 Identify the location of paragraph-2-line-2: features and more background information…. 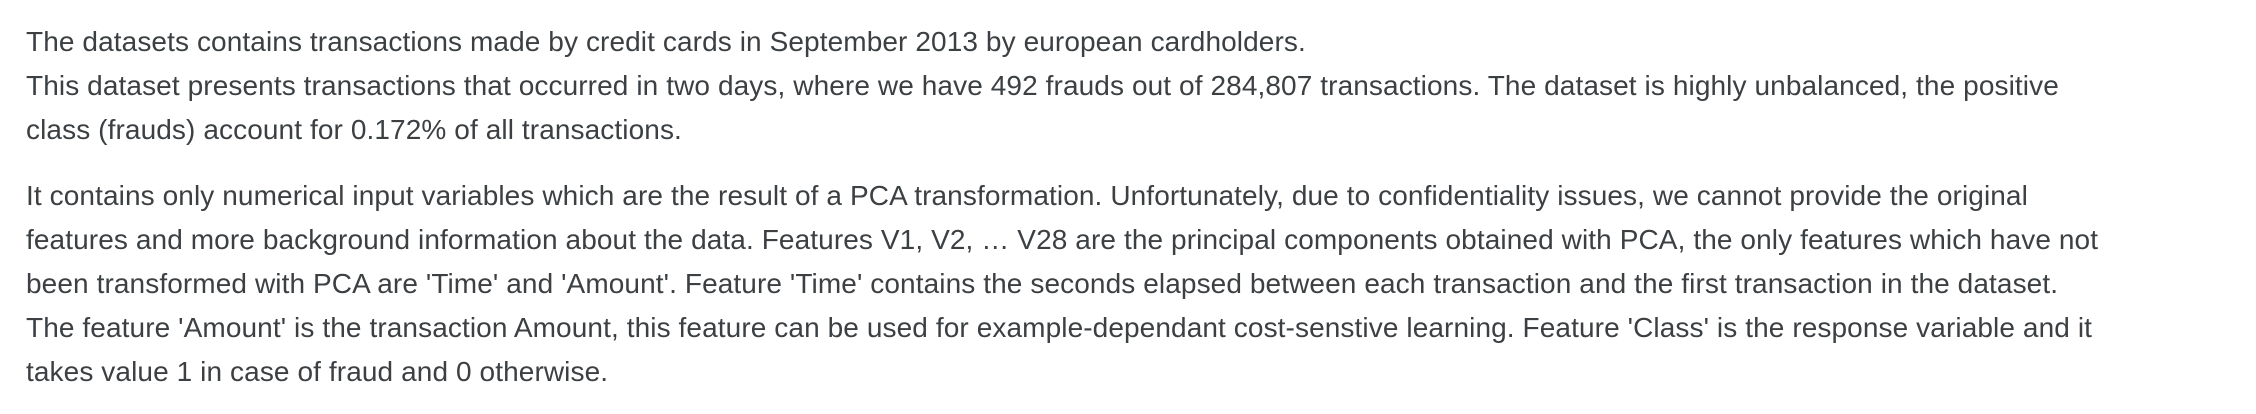
(1062, 239).